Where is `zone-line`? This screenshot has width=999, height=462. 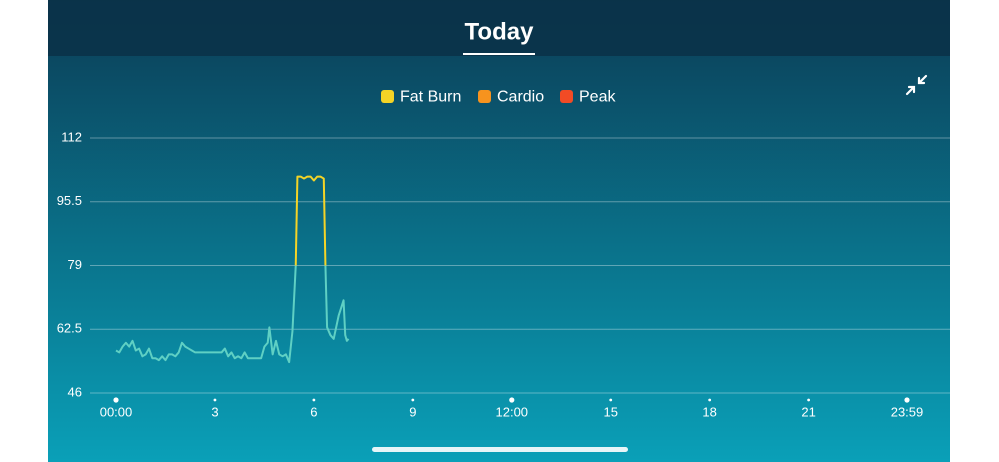 zone-line is located at coordinates (310, 220).